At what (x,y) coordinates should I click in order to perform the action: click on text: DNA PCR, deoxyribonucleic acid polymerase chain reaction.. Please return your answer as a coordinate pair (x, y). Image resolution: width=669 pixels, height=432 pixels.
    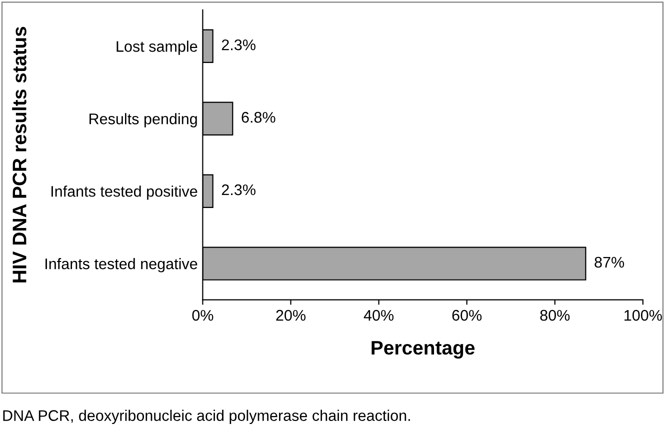
    Looking at the image, I should click on (206, 417).